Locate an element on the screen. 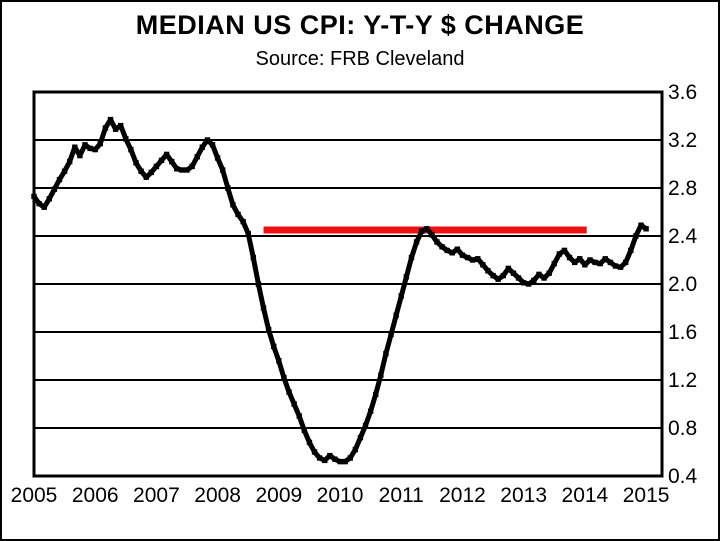 The image size is (720, 541). x-tick-label: 2013 is located at coordinates (523, 495).